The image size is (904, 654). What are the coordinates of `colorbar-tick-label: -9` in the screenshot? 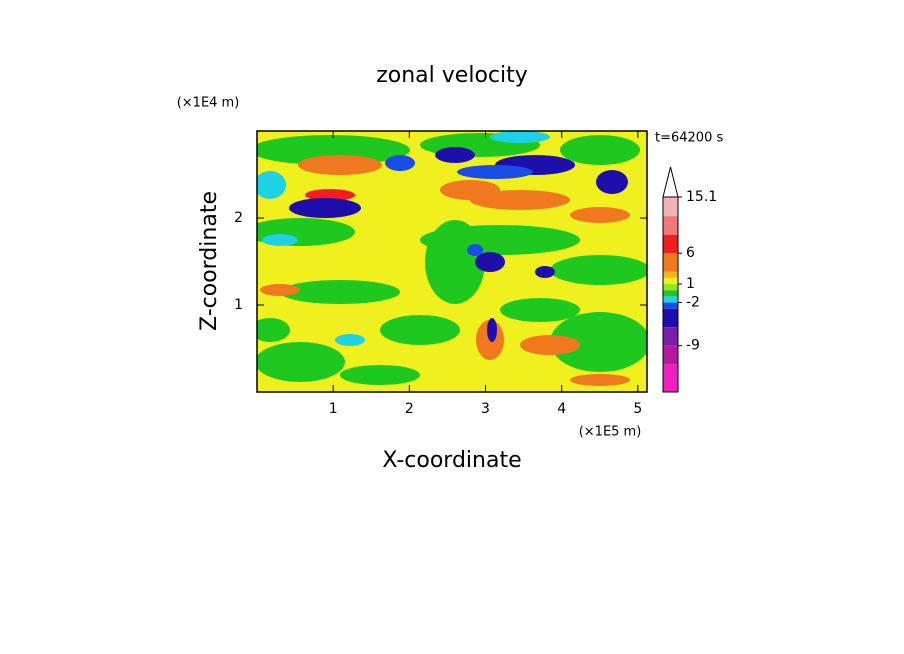 It's located at (693, 346).